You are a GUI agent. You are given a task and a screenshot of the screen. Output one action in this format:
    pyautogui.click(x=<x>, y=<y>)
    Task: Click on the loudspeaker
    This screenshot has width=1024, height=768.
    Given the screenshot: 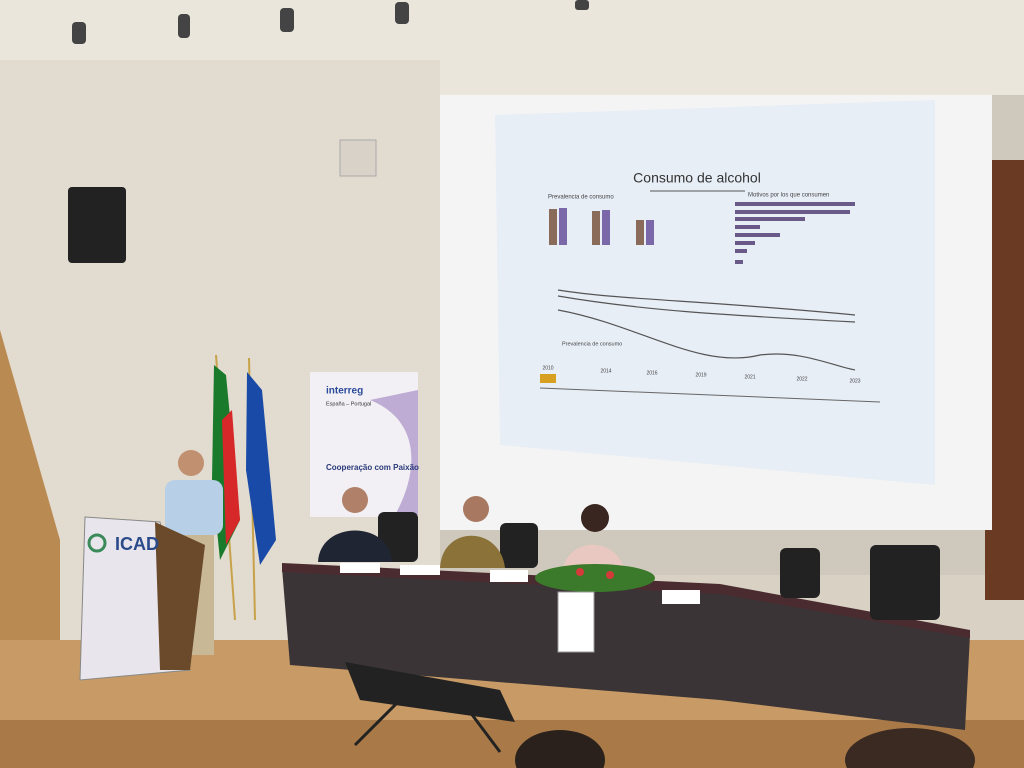 What is the action you would take?
    pyautogui.click(x=97, y=225)
    